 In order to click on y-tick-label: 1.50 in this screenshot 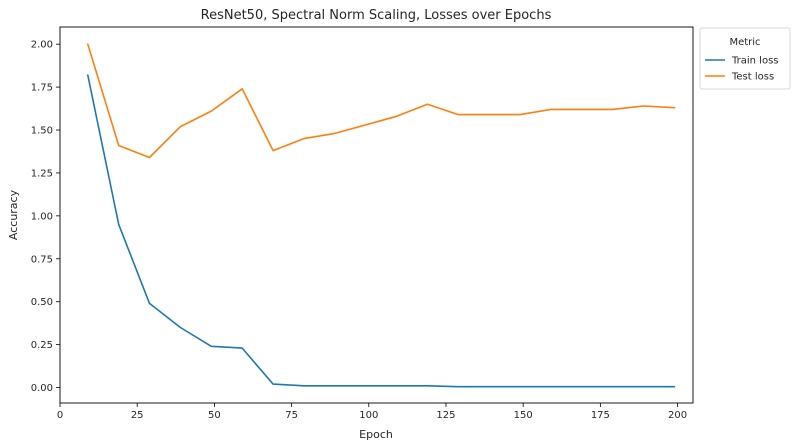, I will do `click(42, 131)`.